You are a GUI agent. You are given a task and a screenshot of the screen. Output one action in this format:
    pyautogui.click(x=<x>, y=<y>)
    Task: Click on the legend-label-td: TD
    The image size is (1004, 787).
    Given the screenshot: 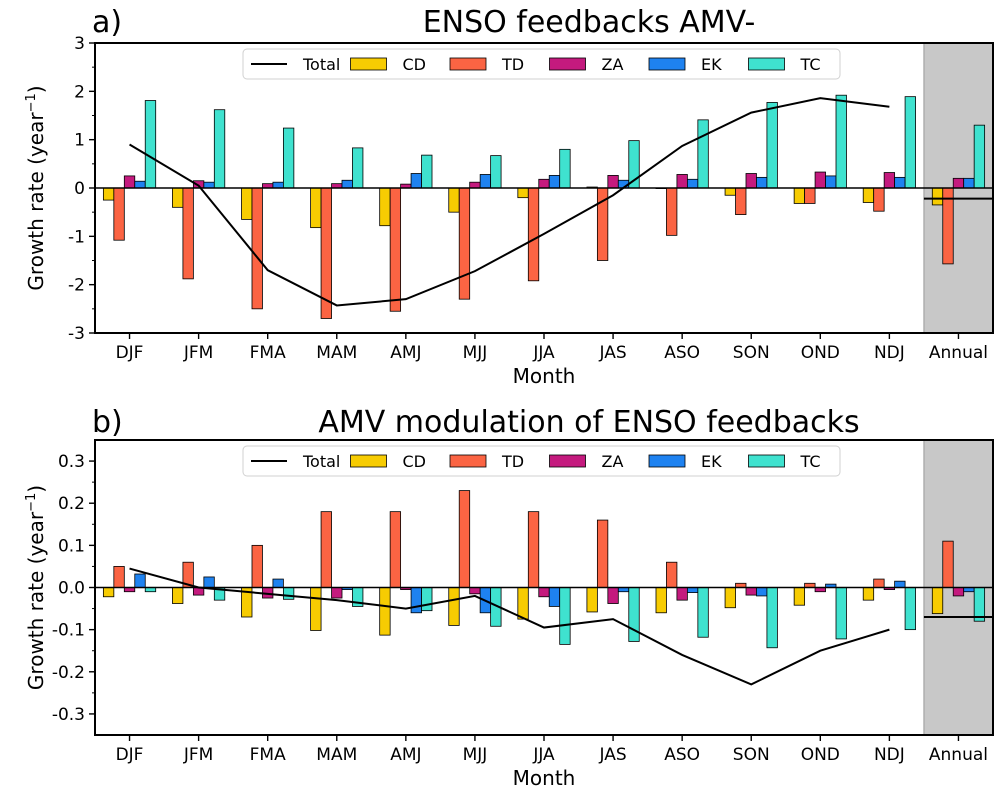 What is the action you would take?
    pyautogui.click(x=512, y=64)
    